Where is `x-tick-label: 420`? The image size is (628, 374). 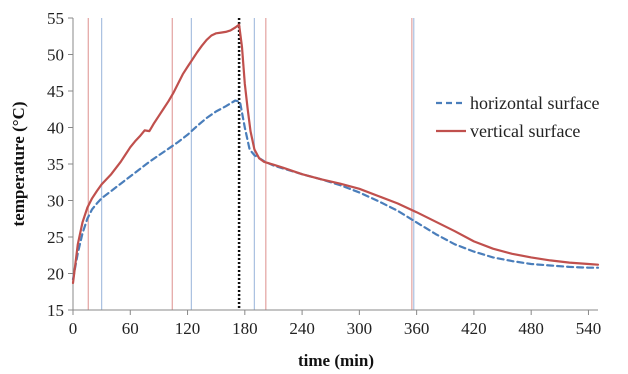 x-tick-label: 420 is located at coordinates (474, 328).